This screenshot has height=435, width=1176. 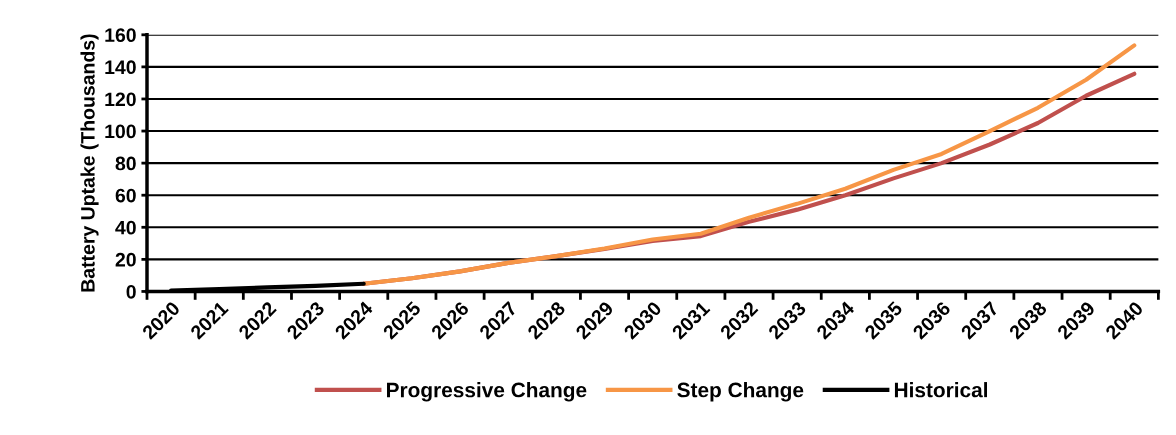 I want to click on y-tick-label: 60, so click(x=125, y=195).